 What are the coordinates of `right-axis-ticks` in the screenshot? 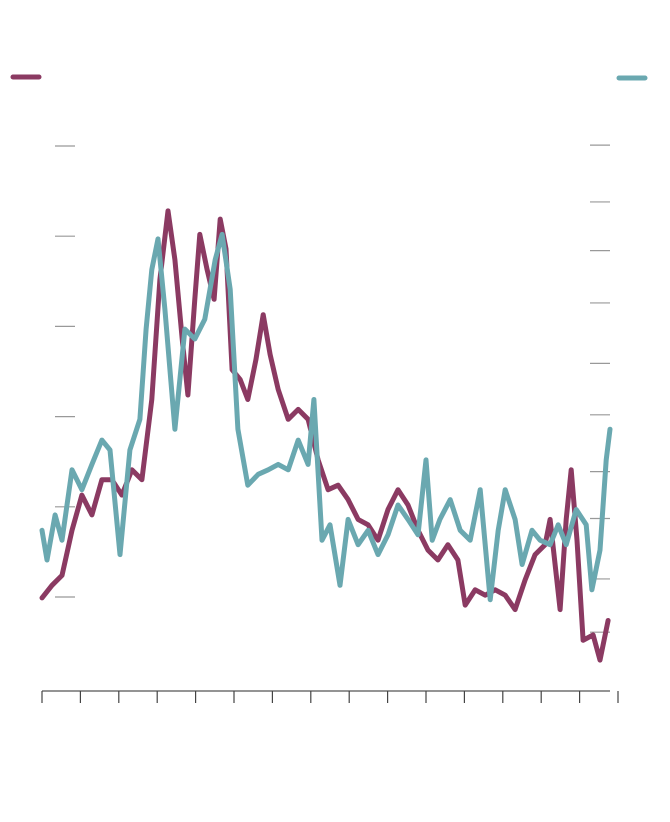 It's located at (600, 388).